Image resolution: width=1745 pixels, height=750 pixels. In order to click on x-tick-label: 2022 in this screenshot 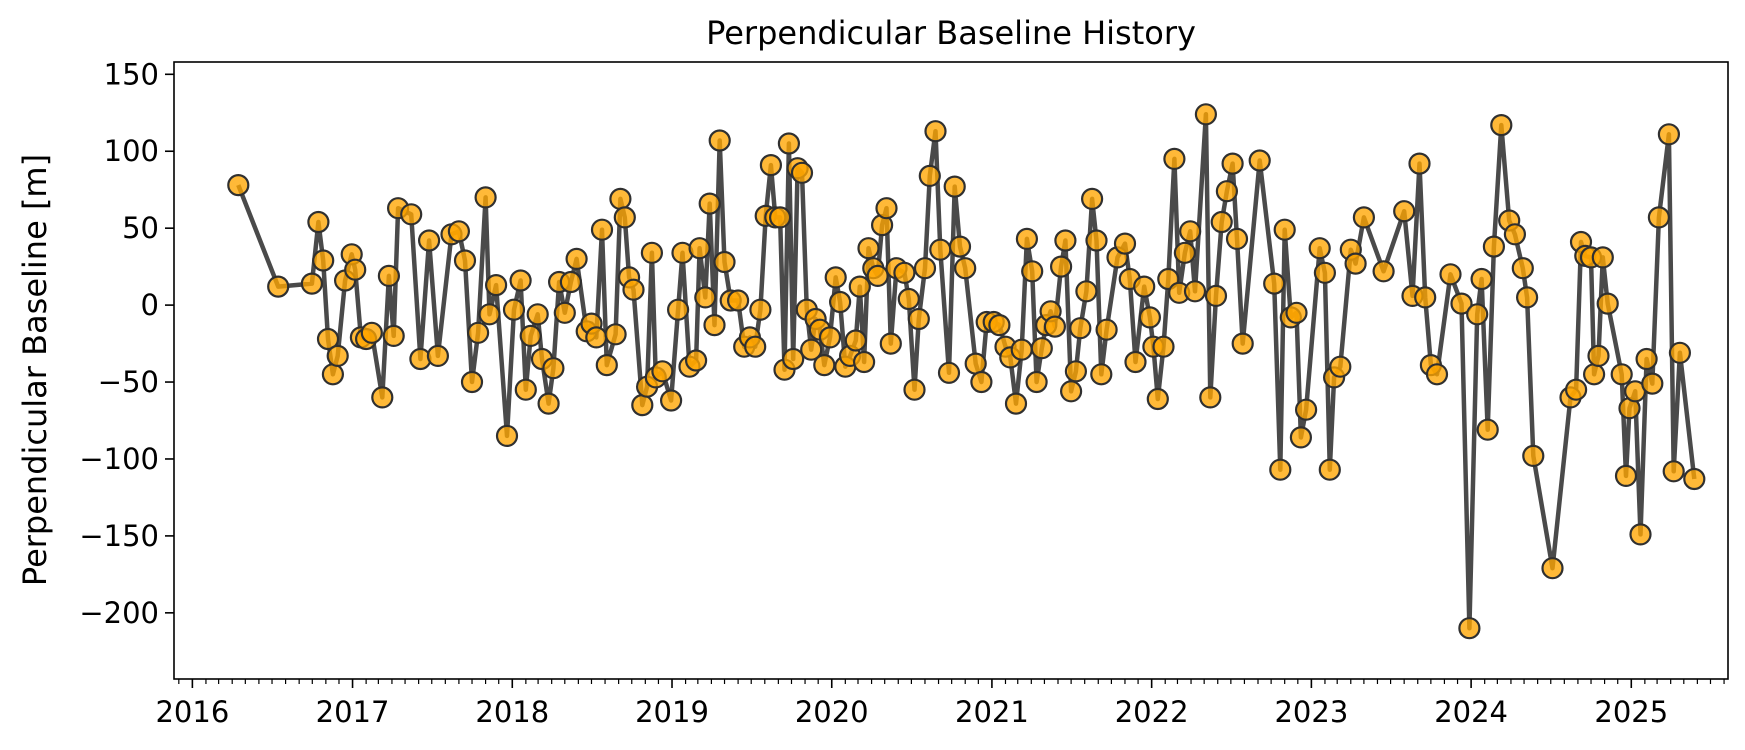, I will do `click(1152, 712)`.